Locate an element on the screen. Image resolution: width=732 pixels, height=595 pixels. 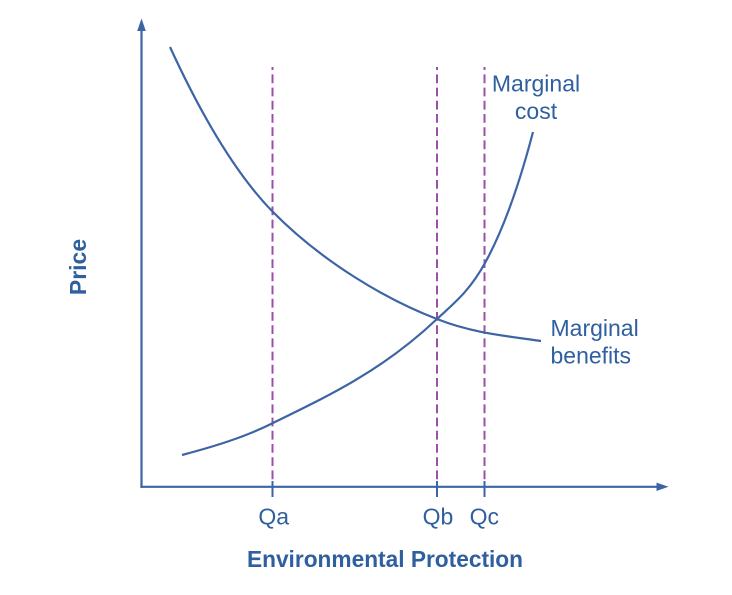
svg-text: Environmental Protection is located at coordinates (385, 559).